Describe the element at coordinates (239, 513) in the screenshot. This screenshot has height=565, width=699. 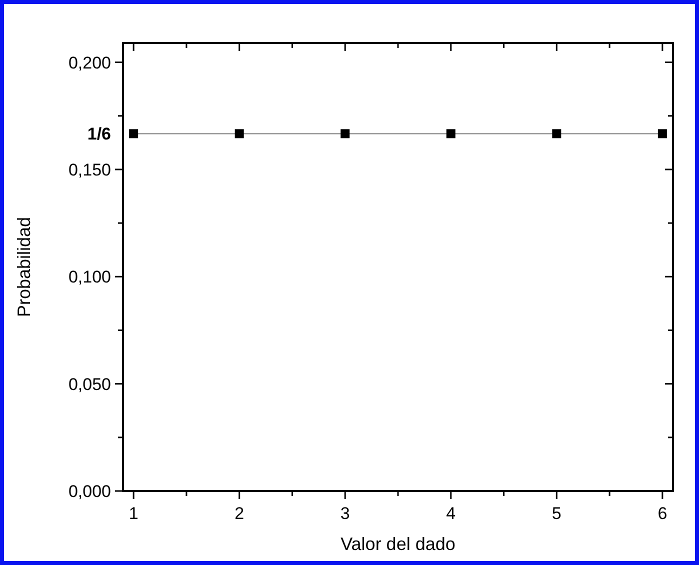
I see `x-tick-label: 2` at that location.